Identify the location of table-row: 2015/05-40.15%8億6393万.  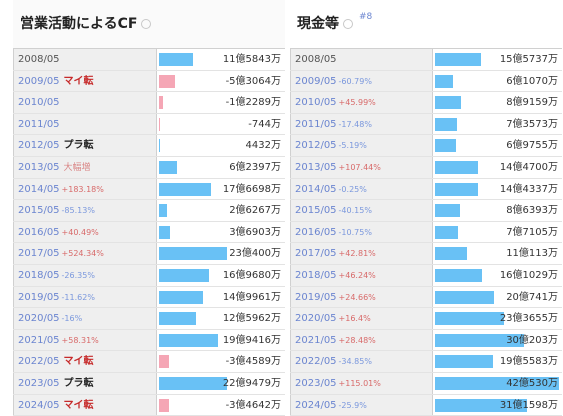
(426, 211).